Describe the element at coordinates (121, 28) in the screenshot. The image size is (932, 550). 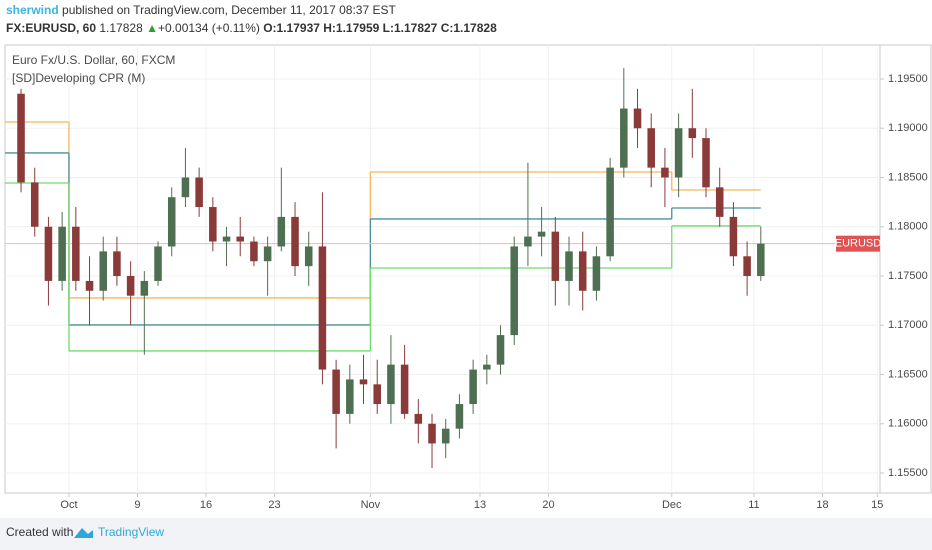
I see `last: 1.17828` at that location.